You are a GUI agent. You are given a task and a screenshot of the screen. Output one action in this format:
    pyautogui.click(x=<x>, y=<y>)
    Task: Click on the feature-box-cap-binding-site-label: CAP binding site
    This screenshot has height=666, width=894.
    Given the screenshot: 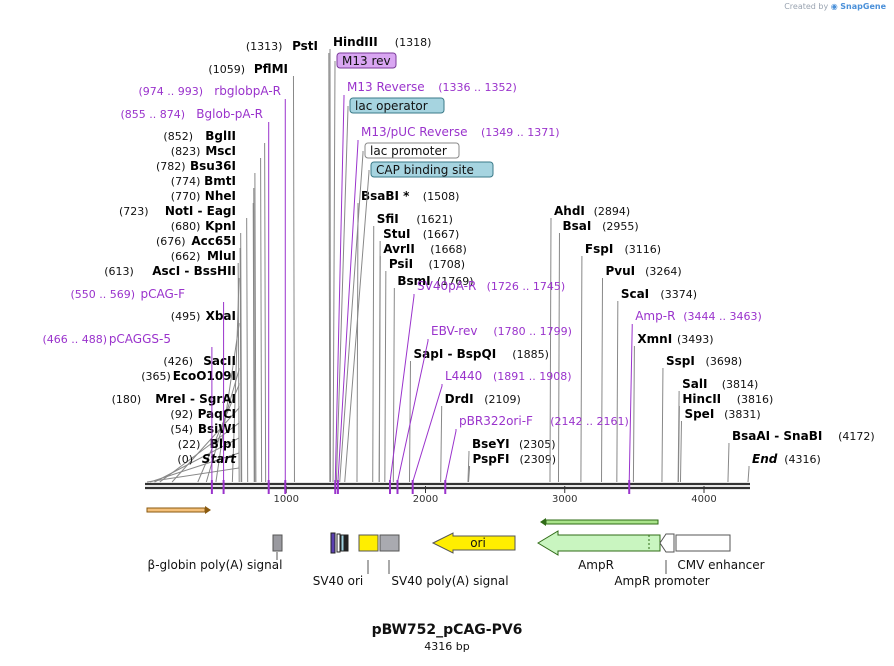 What is the action you would take?
    pyautogui.click(x=425, y=170)
    